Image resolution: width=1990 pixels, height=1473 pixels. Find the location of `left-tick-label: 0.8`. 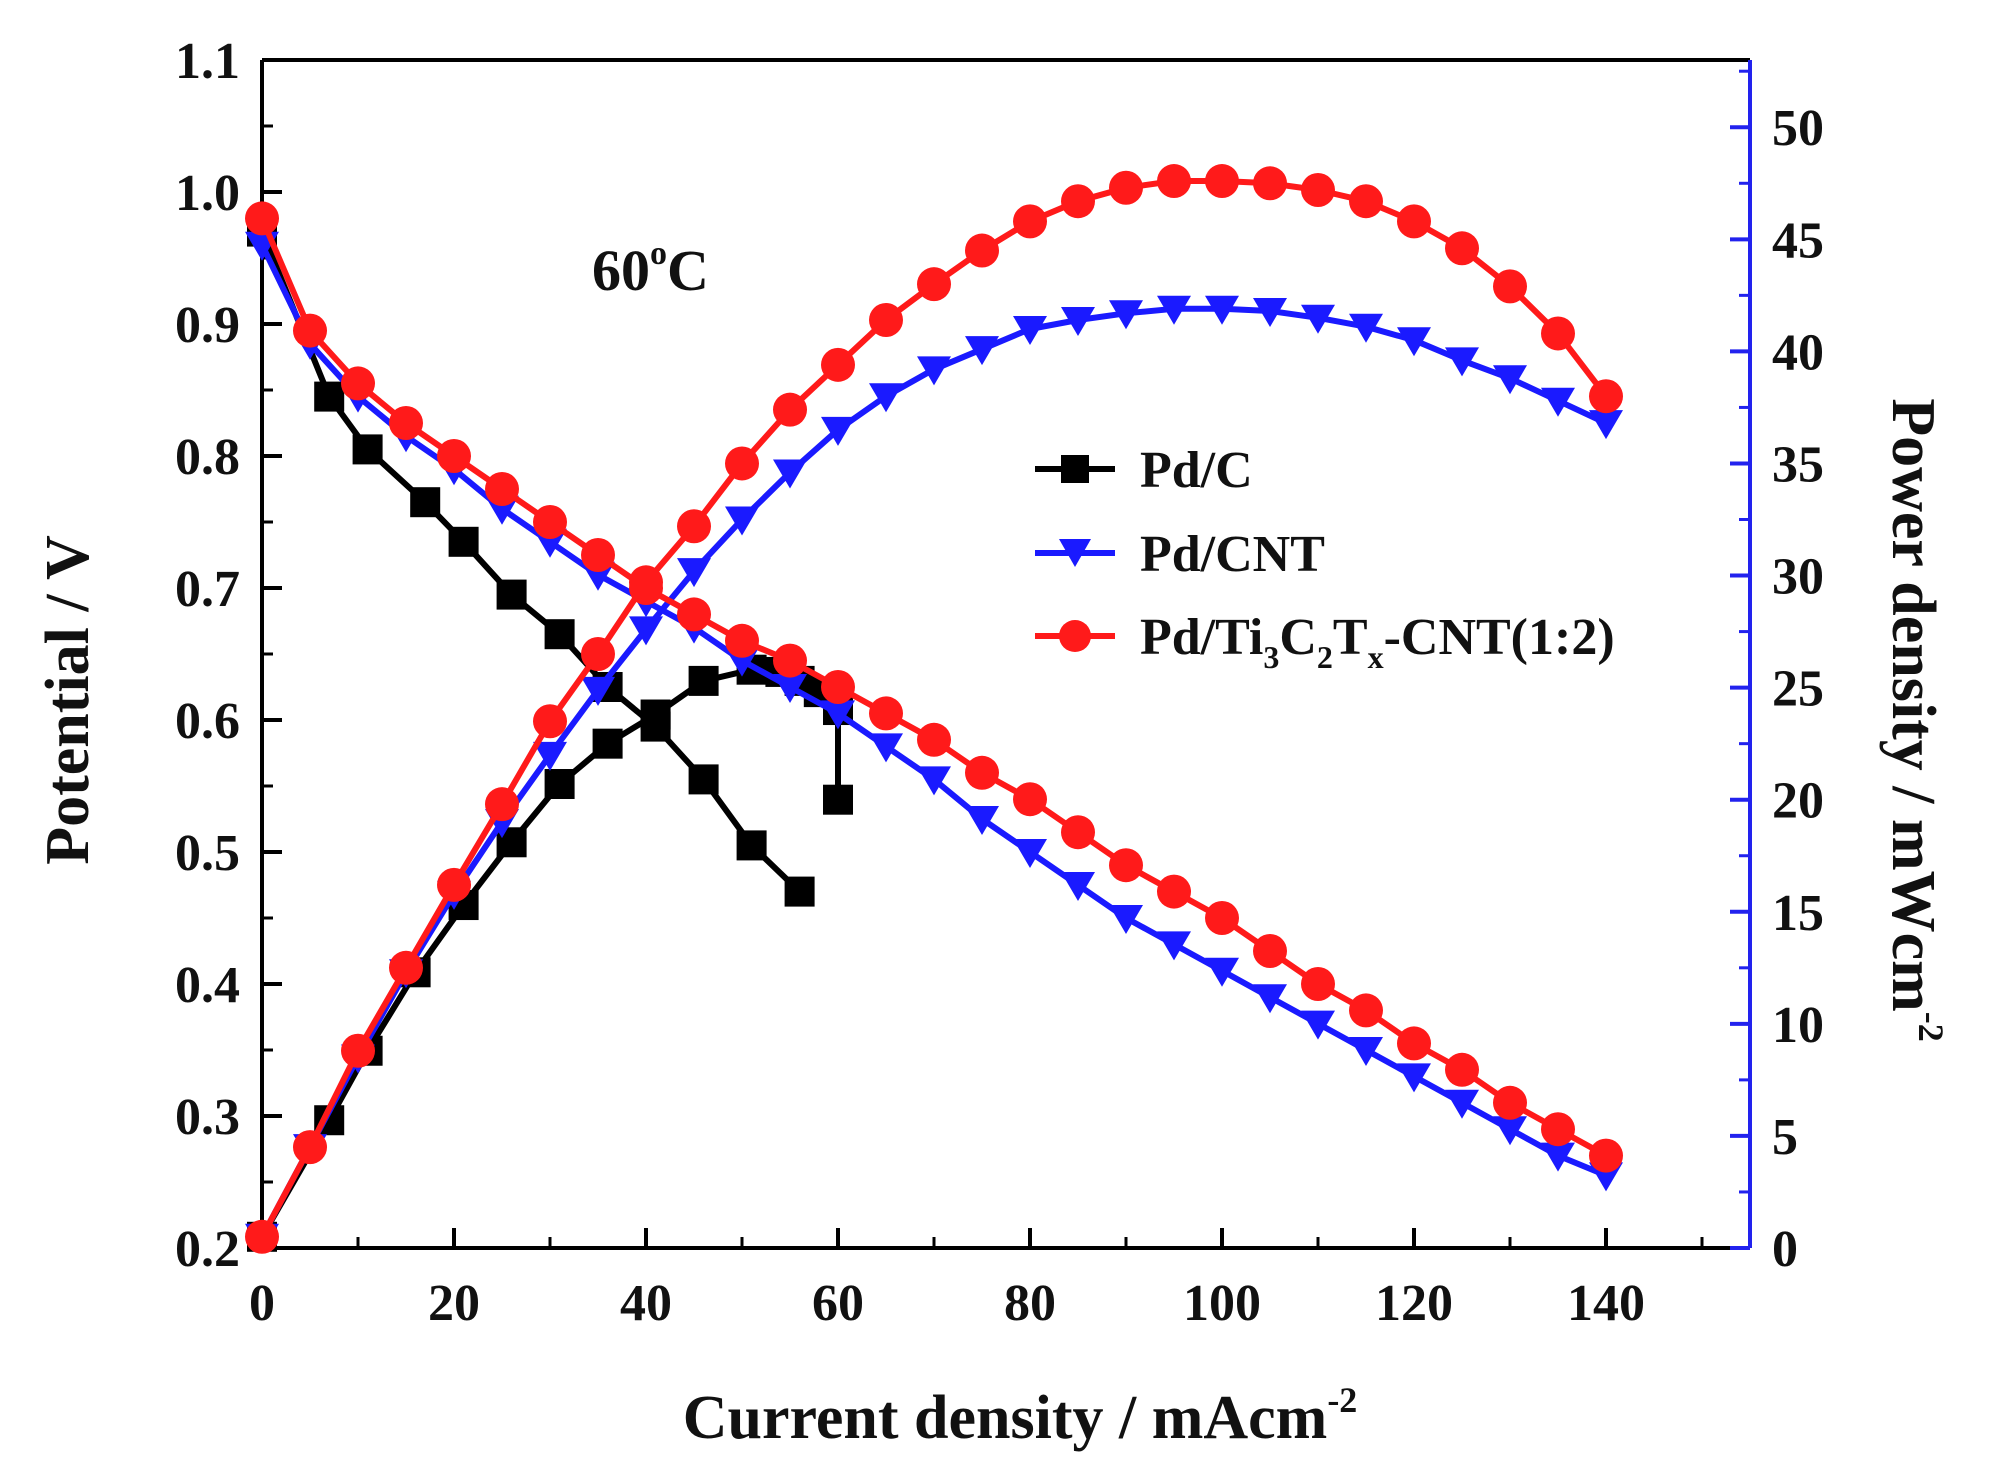

left-tick-label: 0.8 is located at coordinates (207, 457).